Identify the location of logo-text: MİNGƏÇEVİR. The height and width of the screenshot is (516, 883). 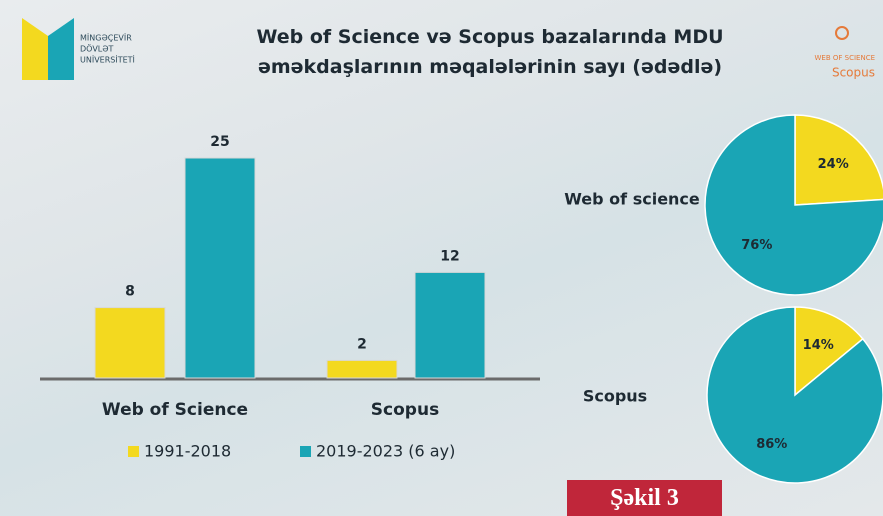
(106, 38).